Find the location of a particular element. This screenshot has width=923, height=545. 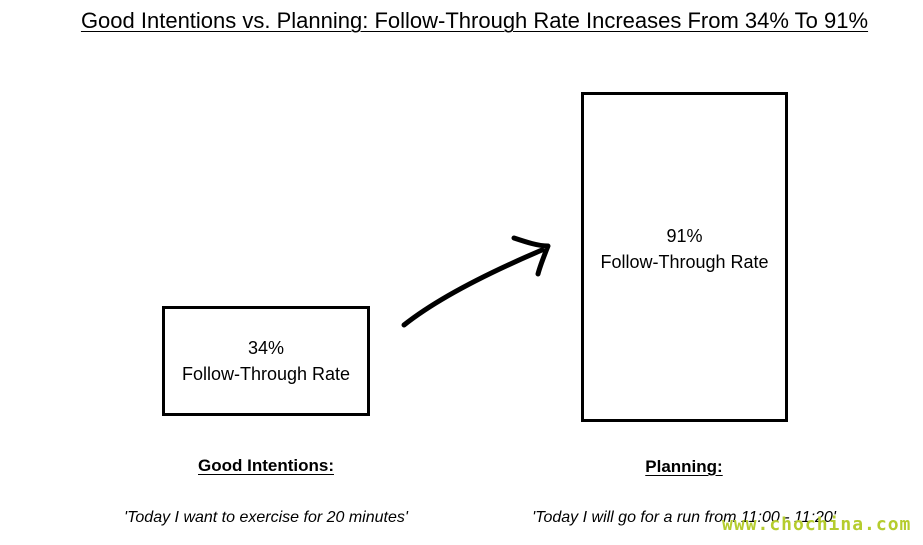

arrow-shaft is located at coordinates (473, 287).